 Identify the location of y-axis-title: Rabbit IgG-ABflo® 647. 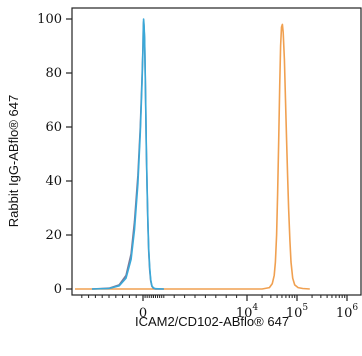
(13, 161).